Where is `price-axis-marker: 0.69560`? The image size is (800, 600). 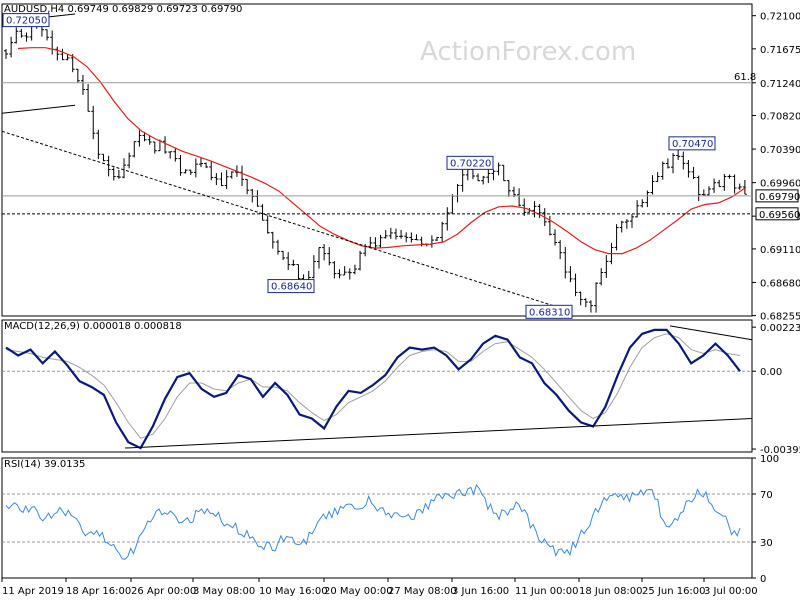 price-axis-marker: 0.69560 is located at coordinates (777, 214).